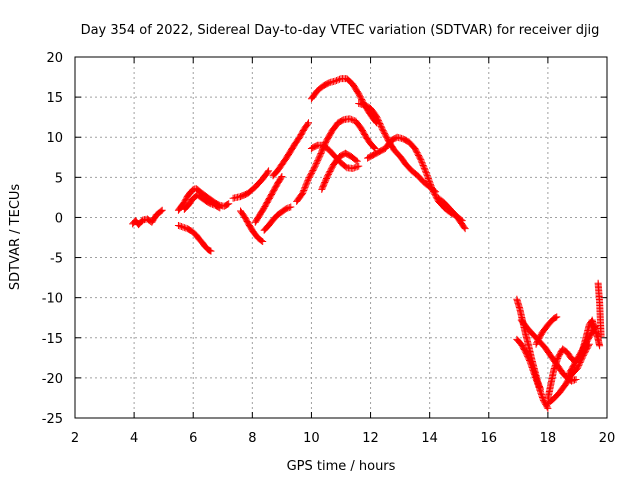 This screenshot has height=480, width=640. I want to click on series-track-r, so click(532, 373).